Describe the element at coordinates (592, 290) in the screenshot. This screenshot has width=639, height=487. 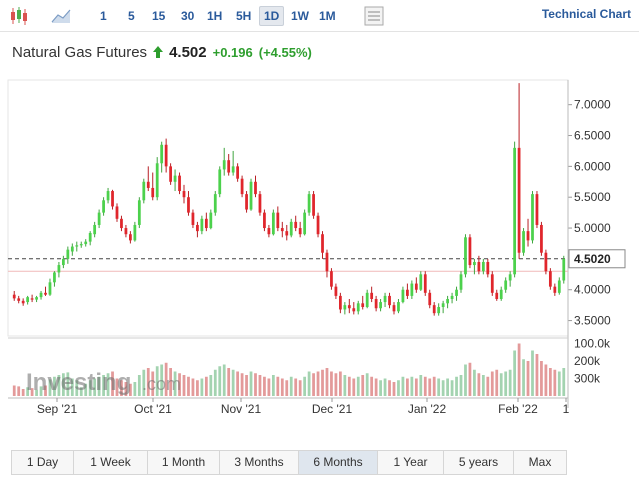
I see `y-tick-label: 4.0000` at that location.